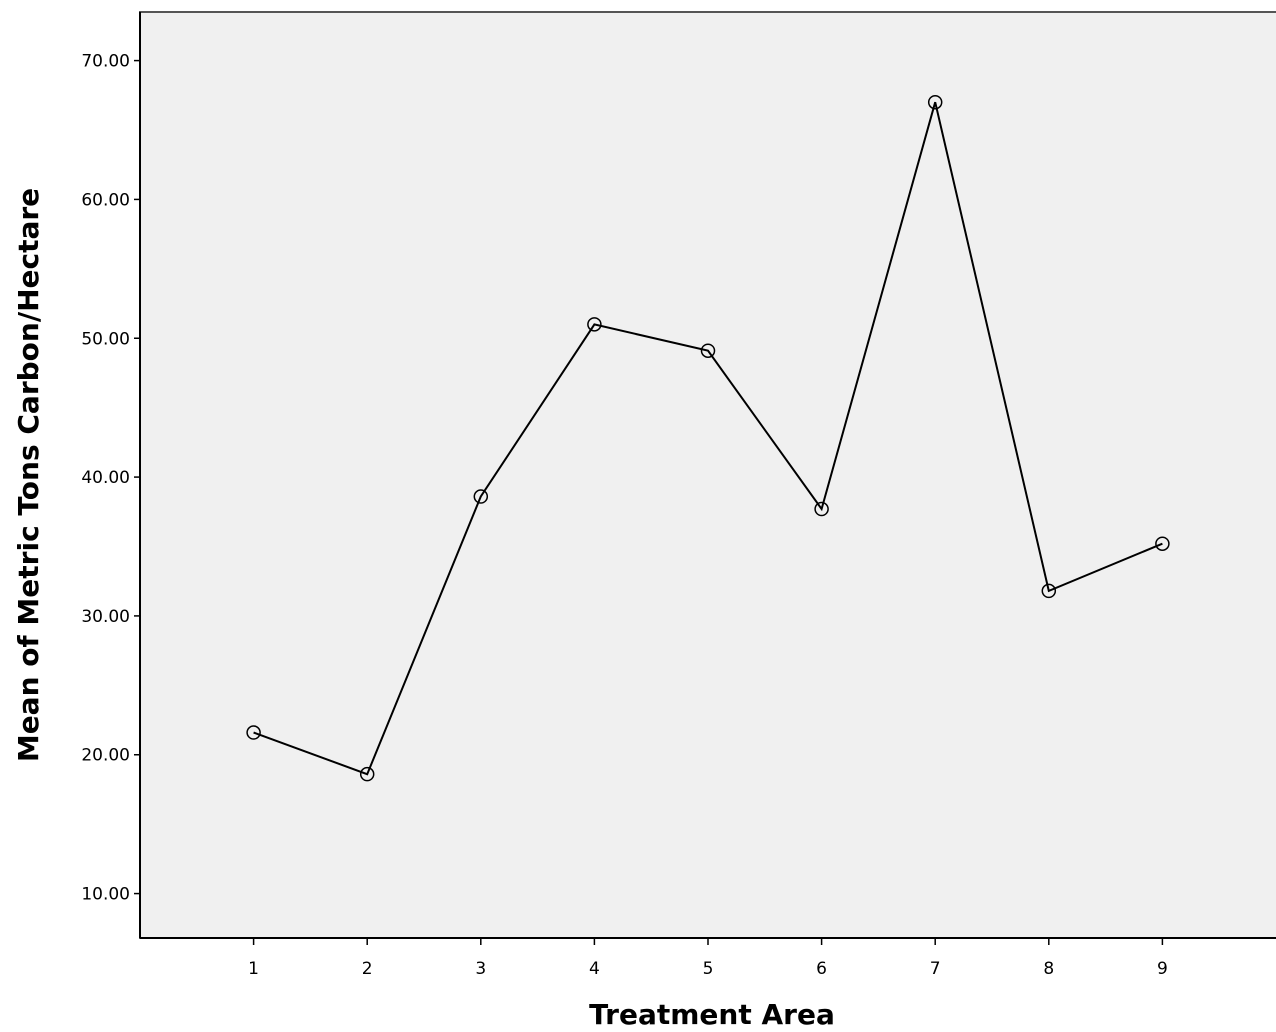 The image size is (1276, 1032). I want to click on x-tick-label: 4, so click(594, 969).